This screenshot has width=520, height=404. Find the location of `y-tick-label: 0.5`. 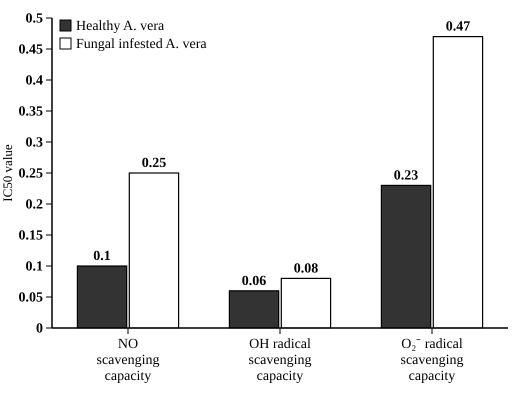

y-tick-label: 0.5 is located at coordinates (34, 18).